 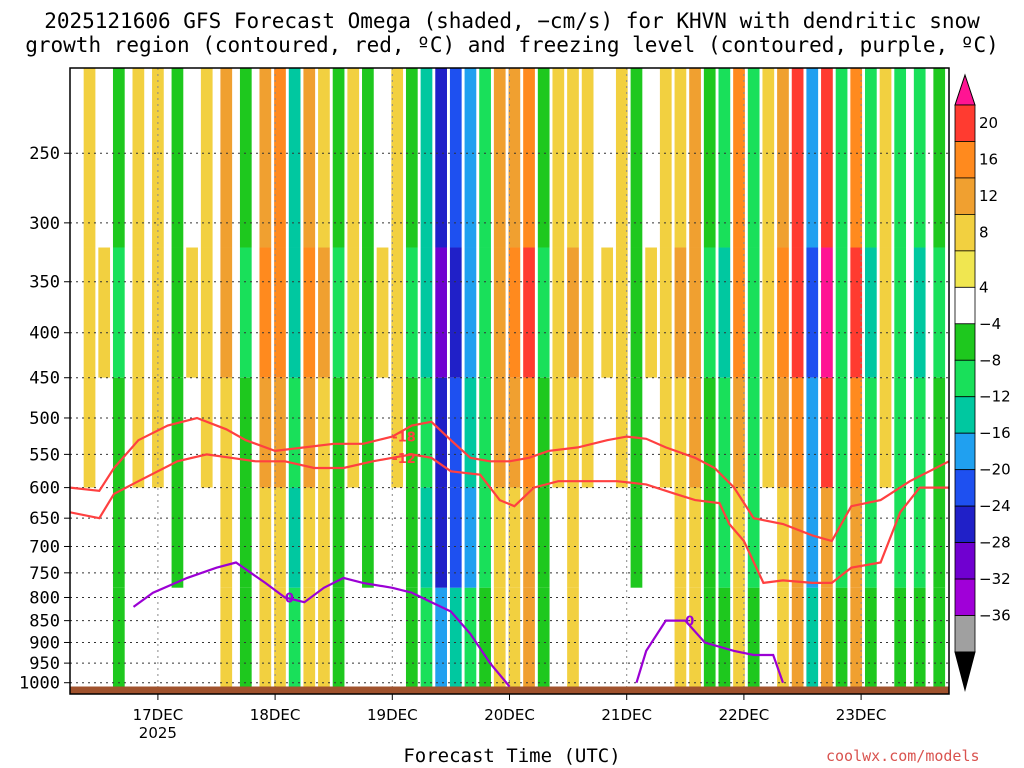 What do you see at coordinates (990, 324) in the screenshot?
I see `colorbar-label: −4` at bounding box center [990, 324].